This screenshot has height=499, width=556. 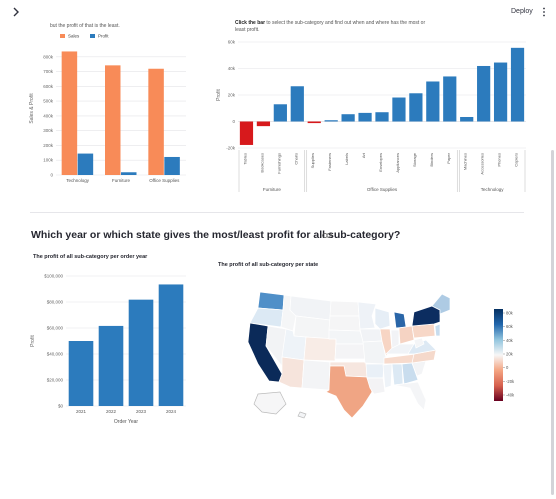 What do you see at coordinates (81, 373) in the screenshot?
I see `bar-year-2021` at bounding box center [81, 373].